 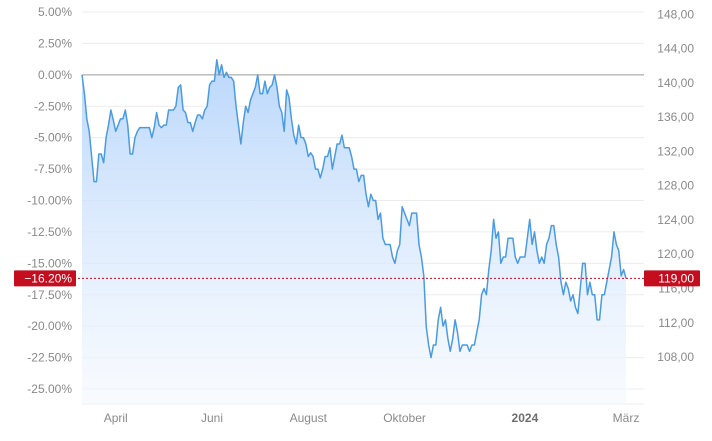 I want to click on left-tick-label: -2.50%, so click(x=53, y=106).